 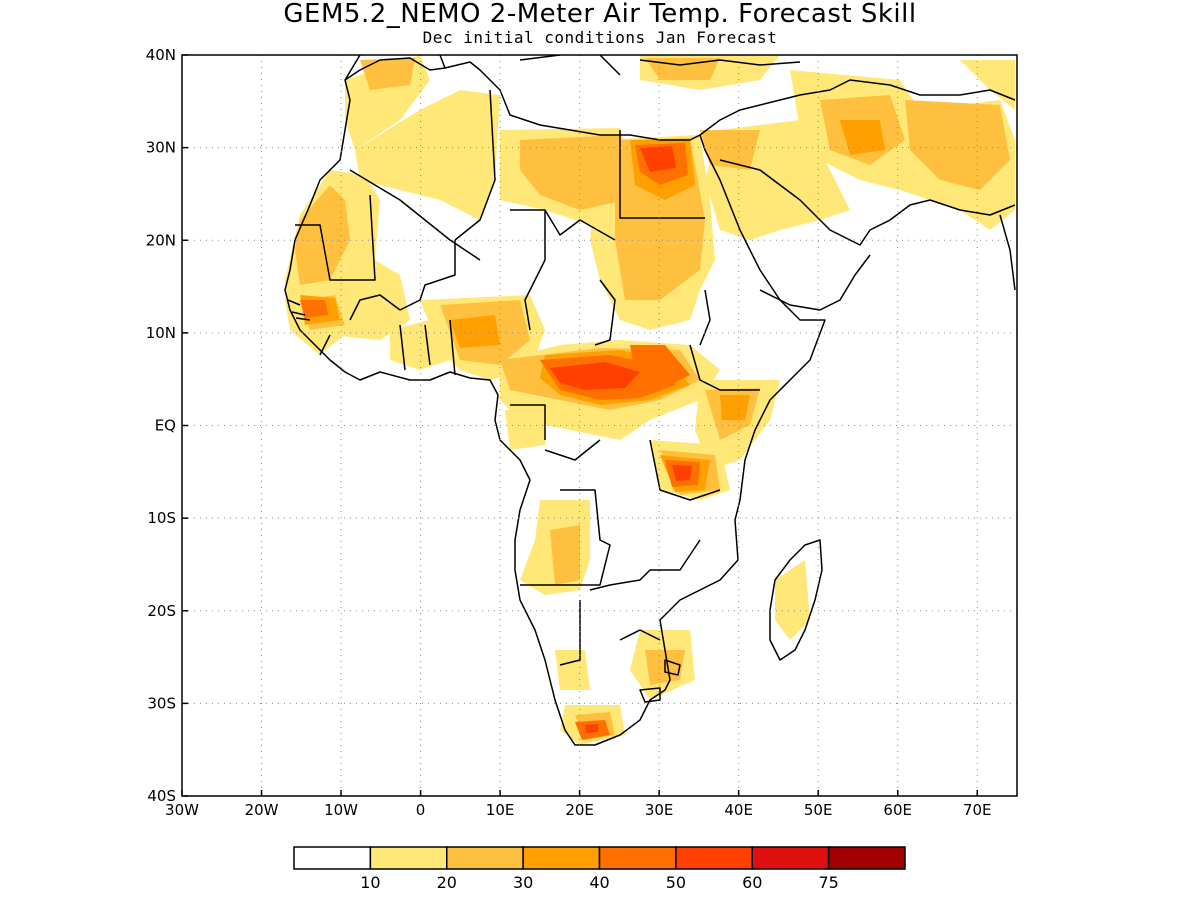 I want to click on lon-tick-label: 30W, so click(x=182, y=810).